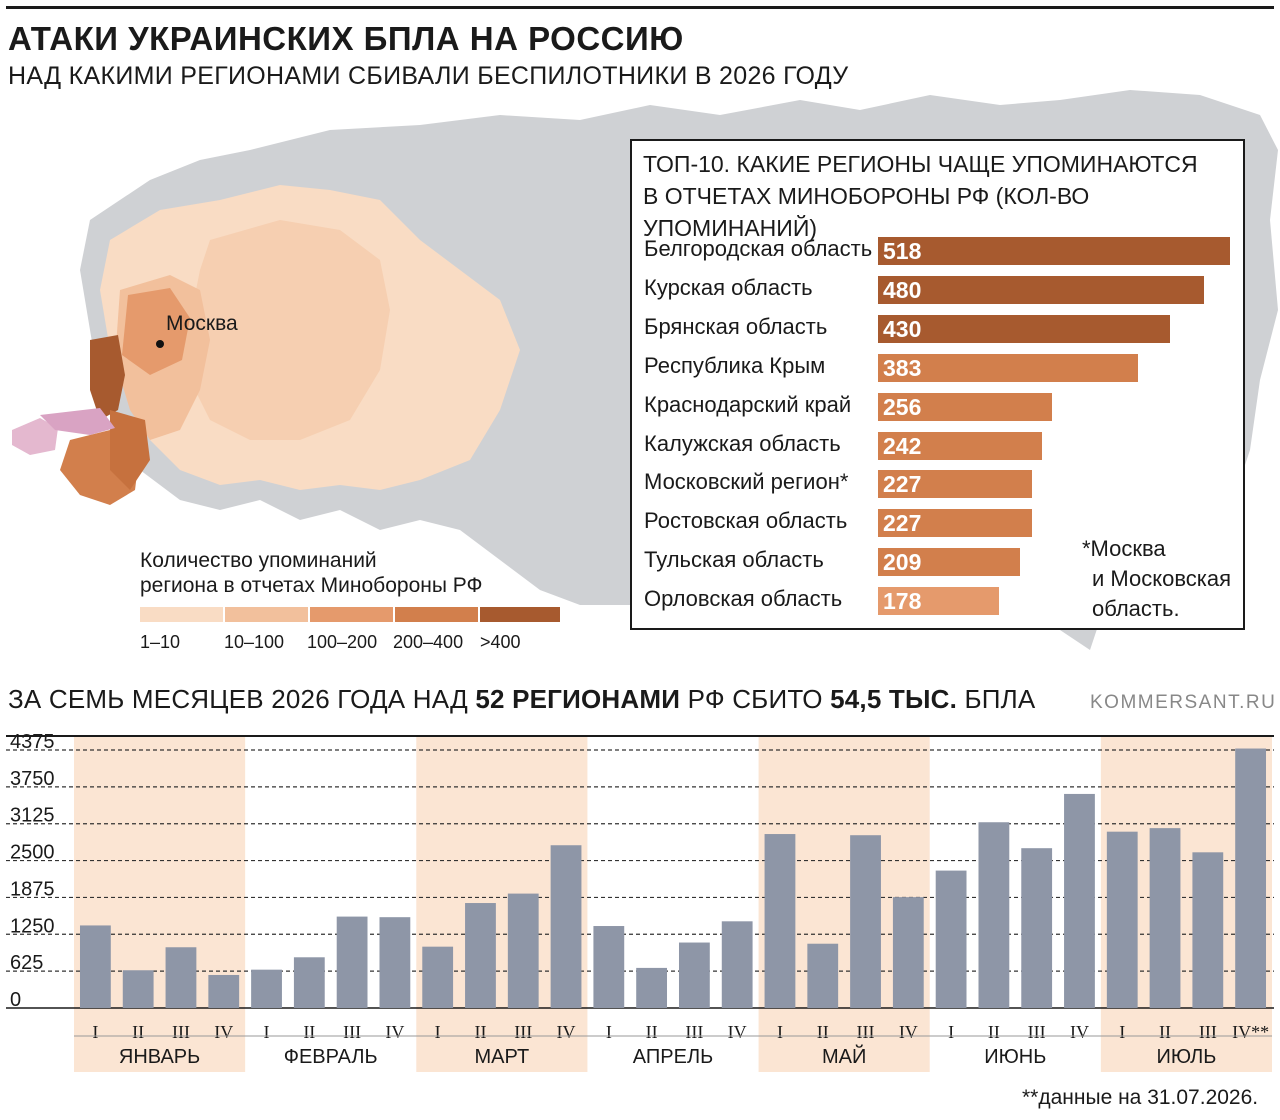 The width and height of the screenshot is (1280, 1120). What do you see at coordinates (500, 642) in the screenshot?
I see `legend-label-5: >400` at bounding box center [500, 642].